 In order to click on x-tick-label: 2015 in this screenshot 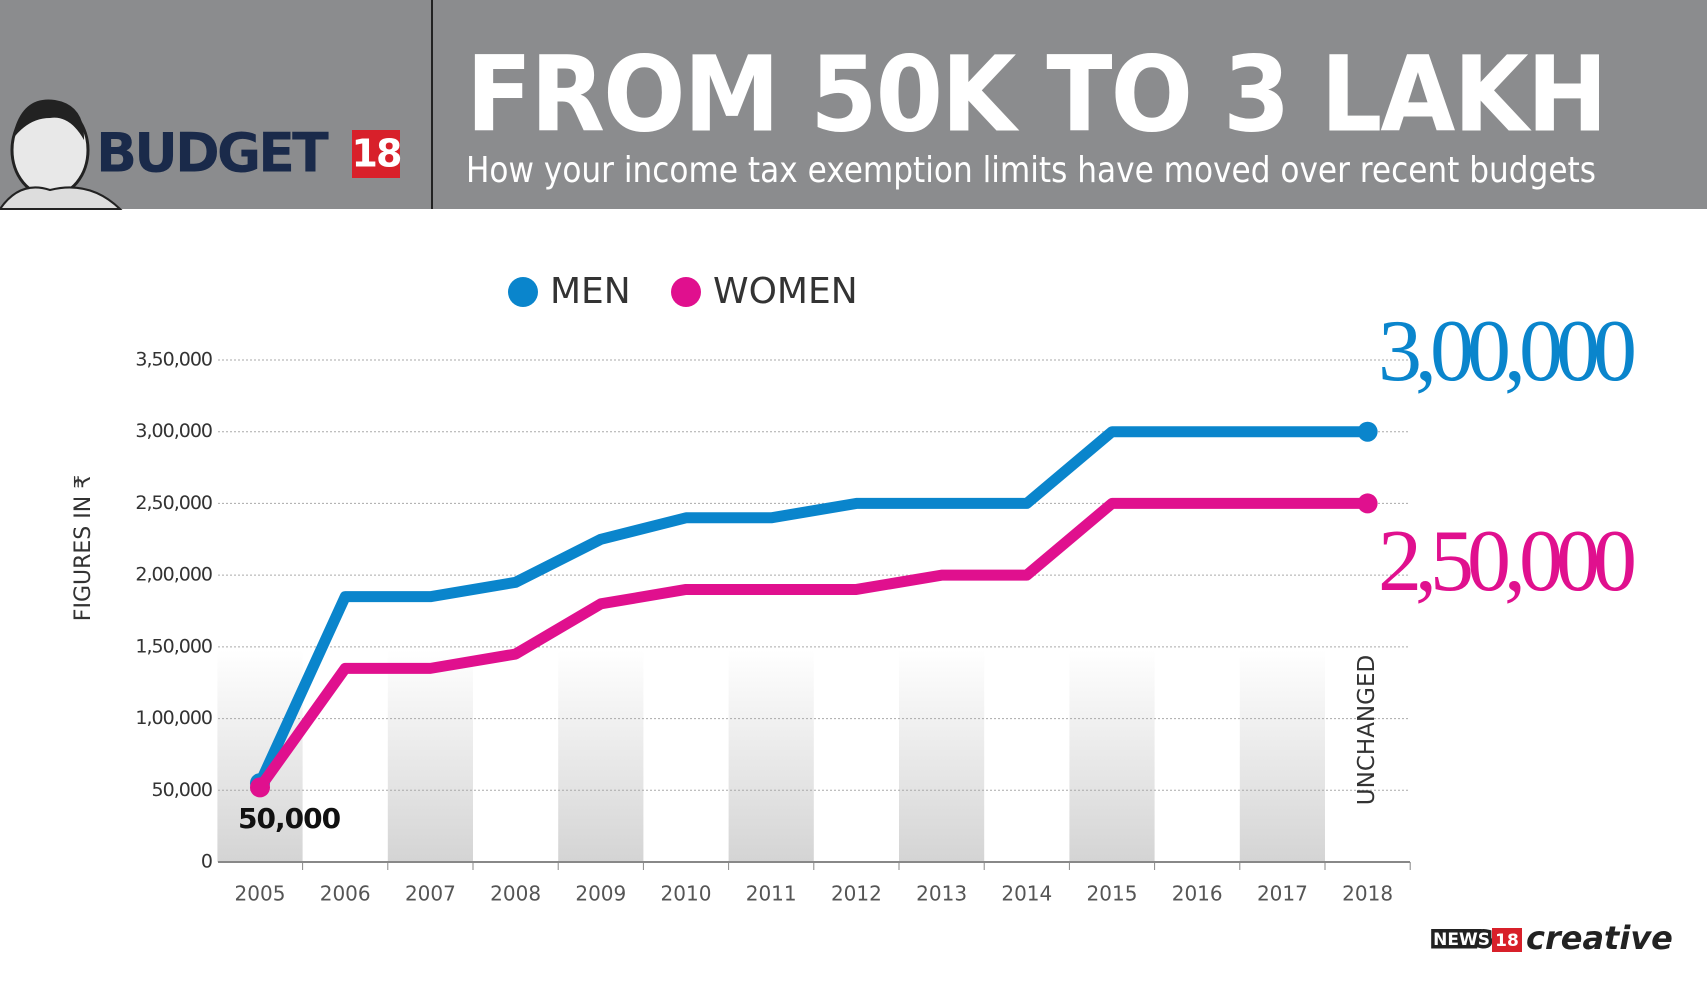, I will do `click(1112, 894)`.